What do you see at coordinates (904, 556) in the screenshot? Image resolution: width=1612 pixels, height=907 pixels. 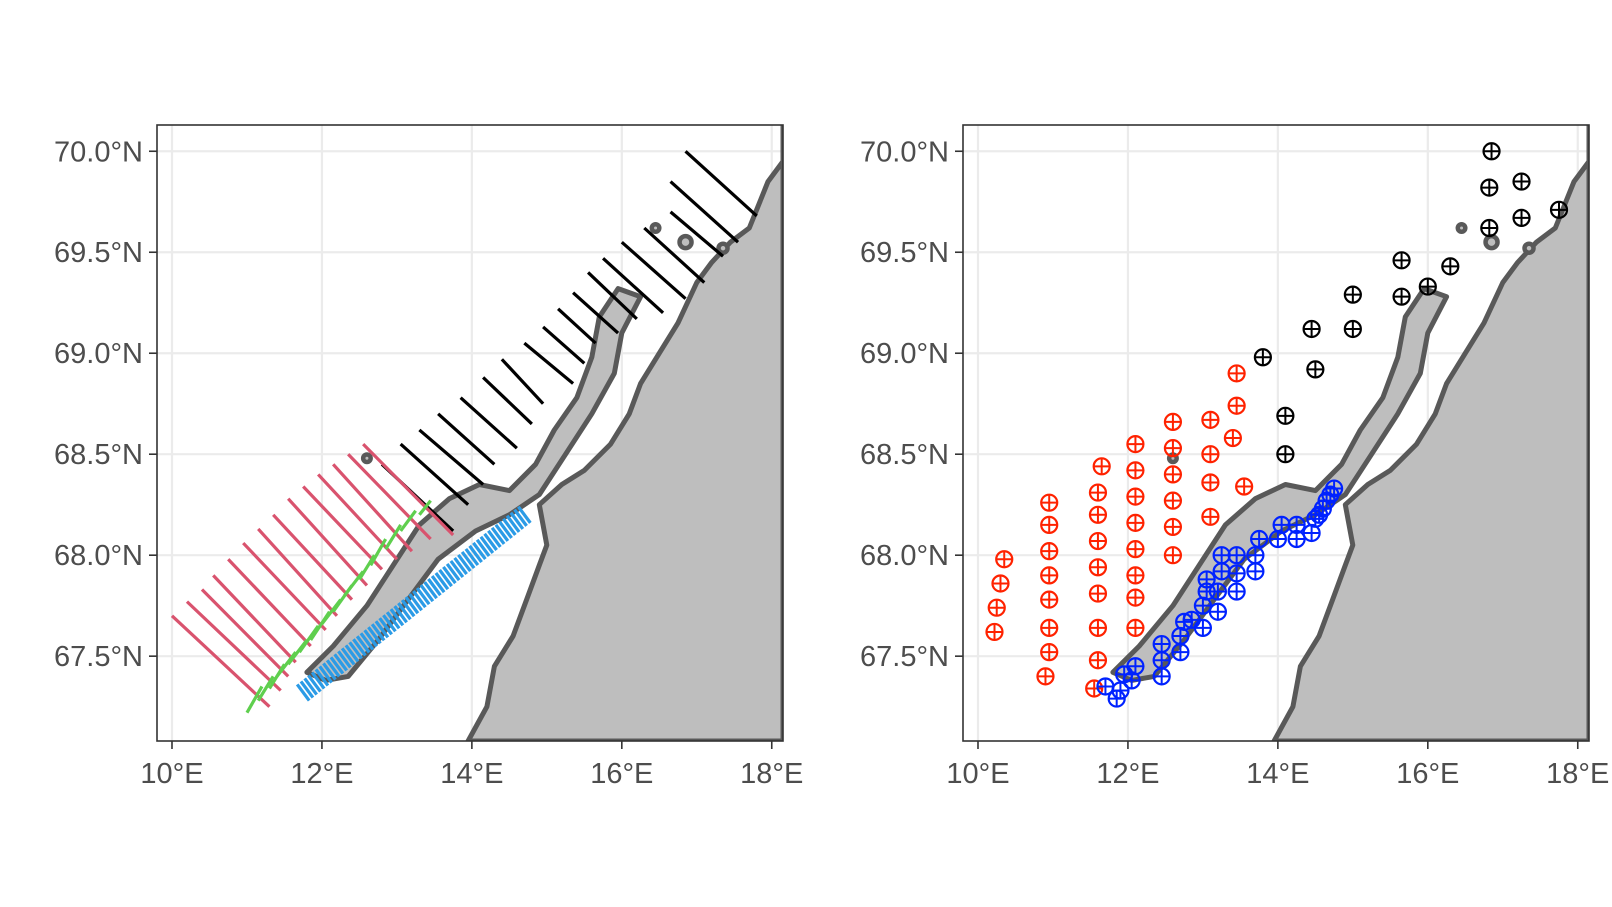 I see `y-tick-label: 68.0°N` at bounding box center [904, 556].